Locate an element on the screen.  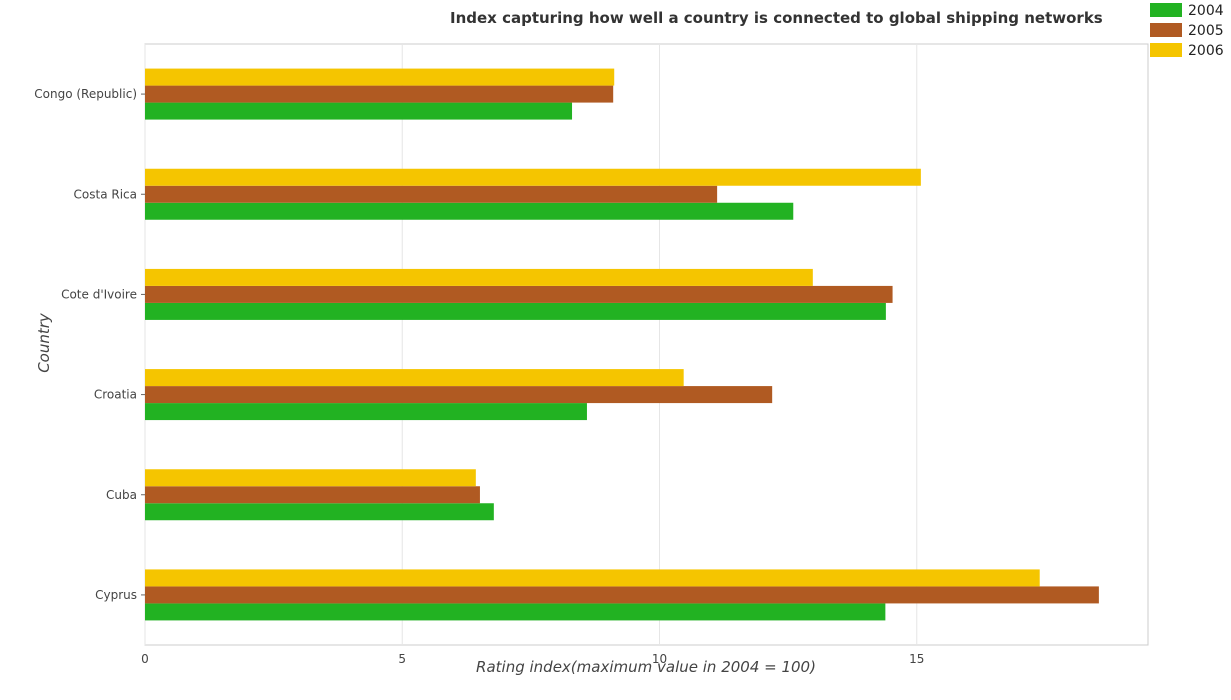
legend-label-2004: 2004 is located at coordinates (1206, 11).